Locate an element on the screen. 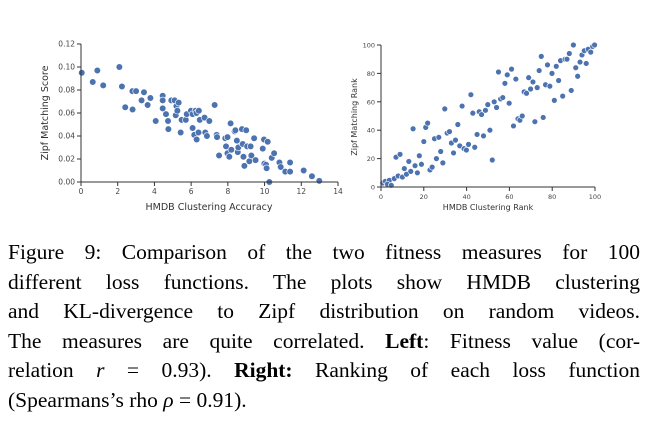 This screenshot has height=447, width=650. right-y-axis-label: Zipf Matching Rank is located at coordinates (354, 117).